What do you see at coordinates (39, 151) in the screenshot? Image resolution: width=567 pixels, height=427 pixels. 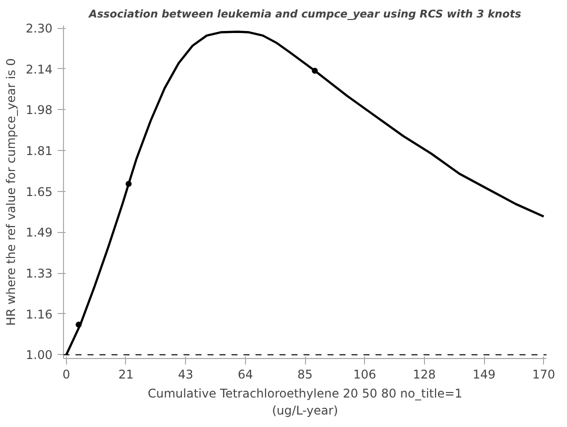 I see `y-tick-label: 1.81` at bounding box center [39, 151].